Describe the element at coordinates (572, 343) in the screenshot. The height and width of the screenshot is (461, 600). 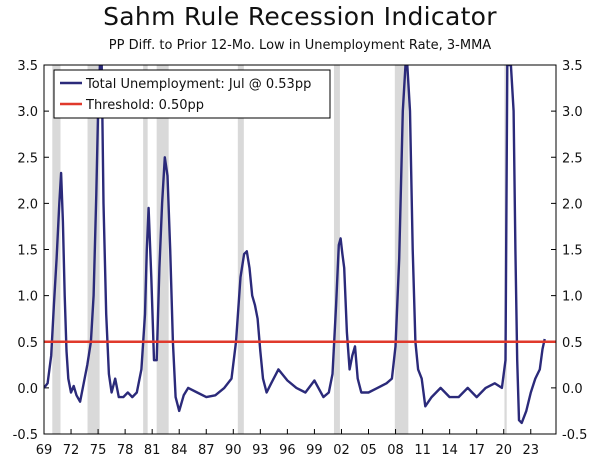
I see `y-tick-label-right: 0.5` at that location.